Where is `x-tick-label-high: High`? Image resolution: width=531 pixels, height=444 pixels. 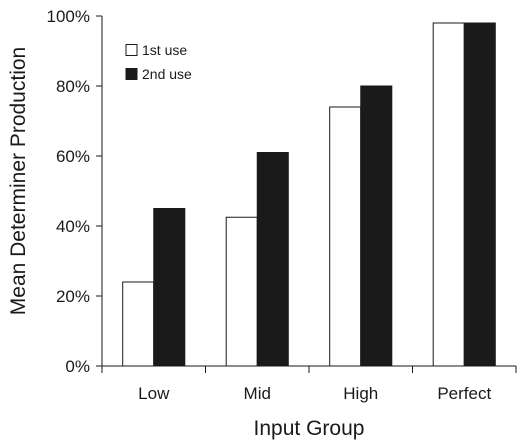 x-tick-label-high: High is located at coordinates (360, 393).